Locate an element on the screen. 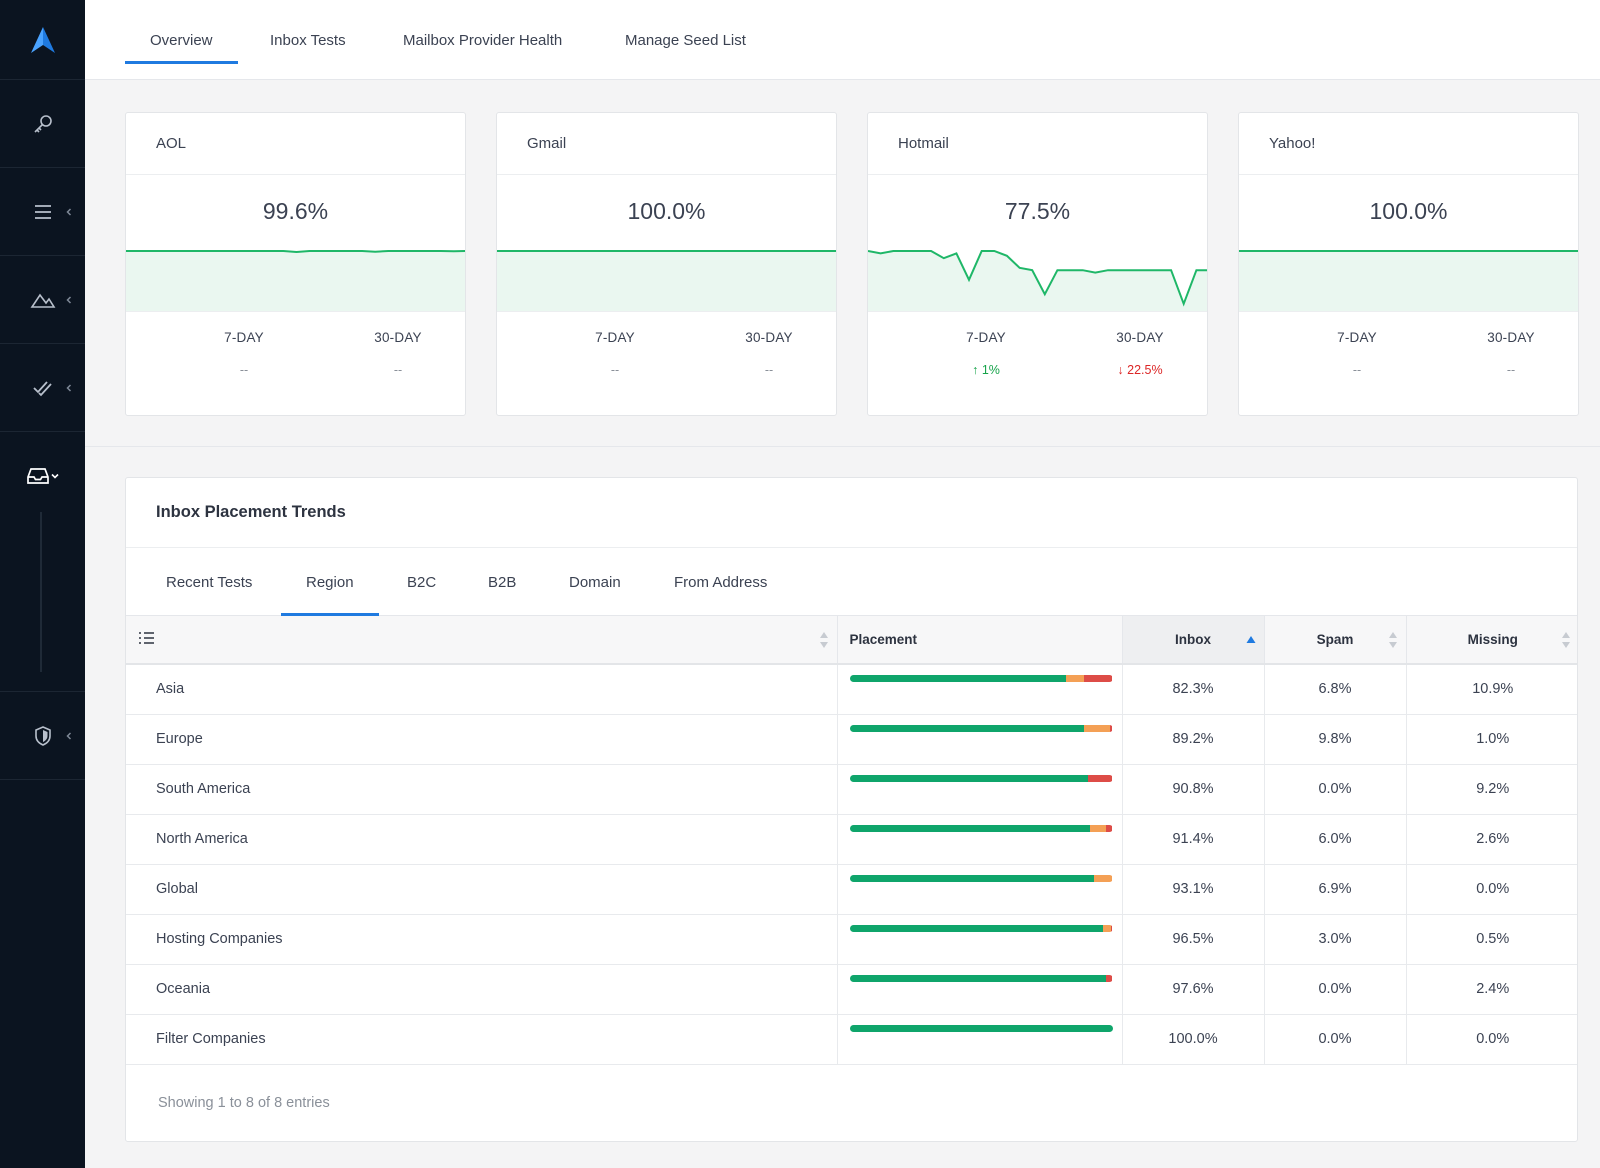  column-header-spam: Spam is located at coordinates (1335, 640).